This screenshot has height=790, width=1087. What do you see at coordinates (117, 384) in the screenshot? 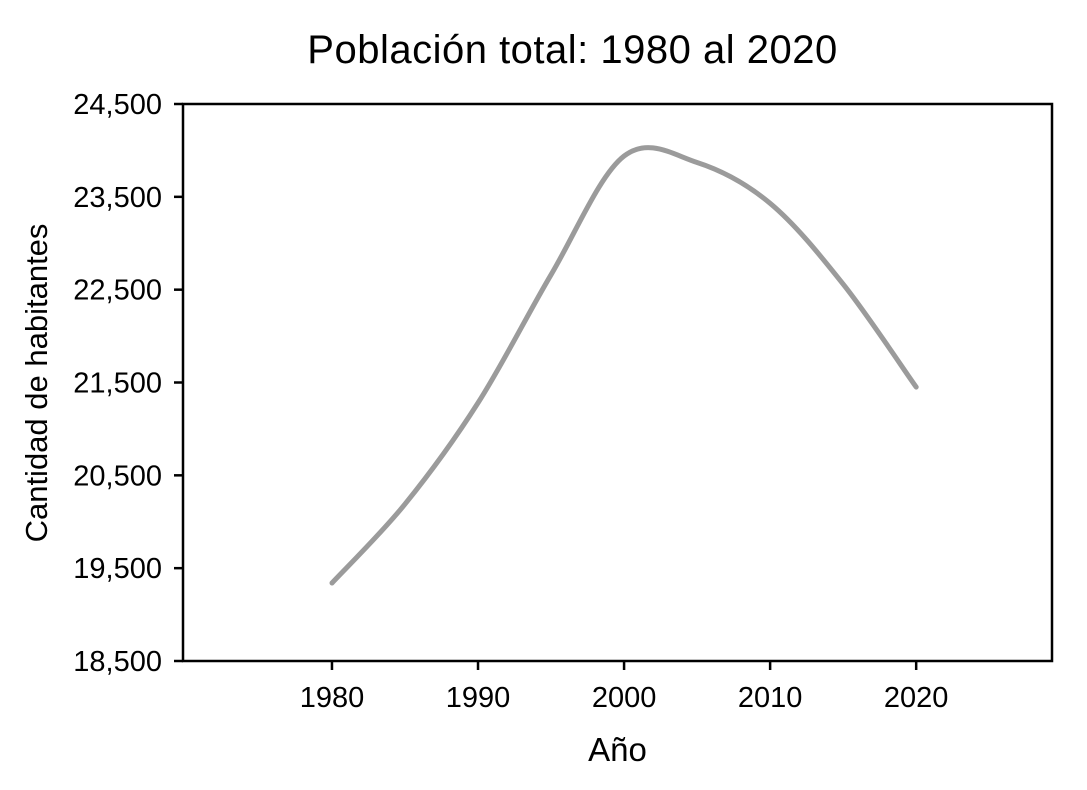
I see `y-tick-label: 21,500` at bounding box center [117, 384].